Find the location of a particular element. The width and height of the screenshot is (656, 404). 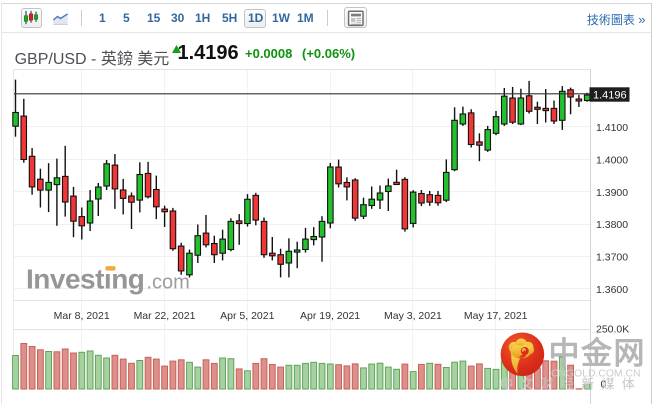

svg-text: May 3, 2021 is located at coordinates (413, 316).